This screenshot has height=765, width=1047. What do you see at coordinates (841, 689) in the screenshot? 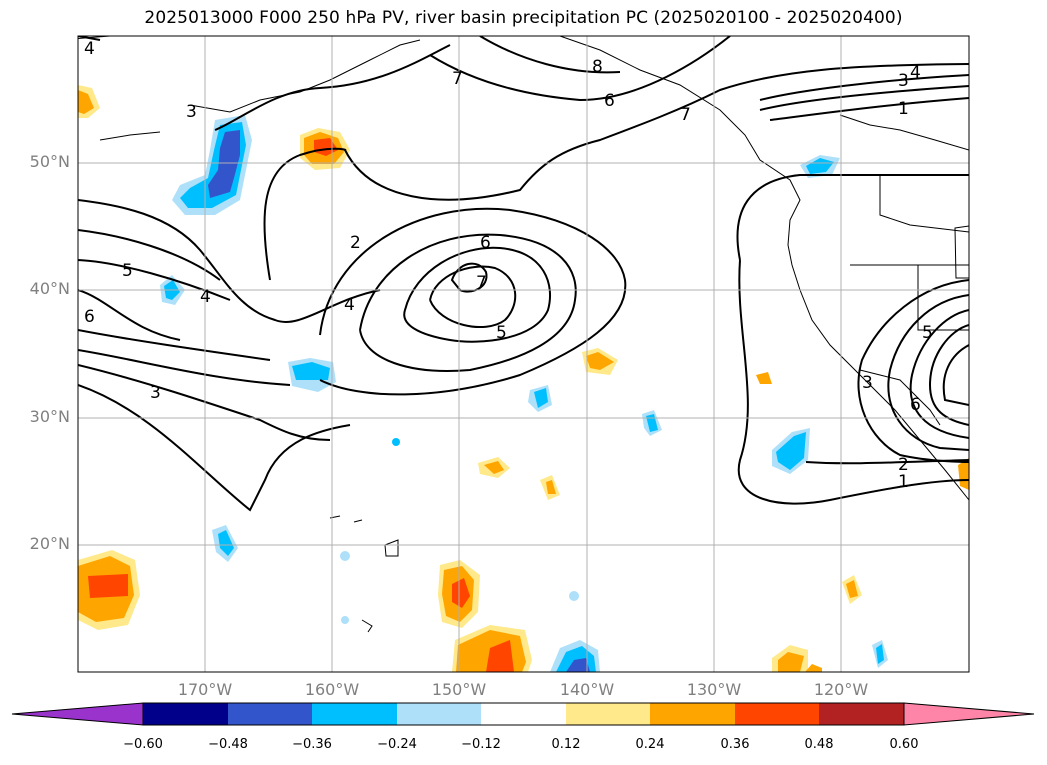
I see `lon-label: 120°W` at bounding box center [841, 689].